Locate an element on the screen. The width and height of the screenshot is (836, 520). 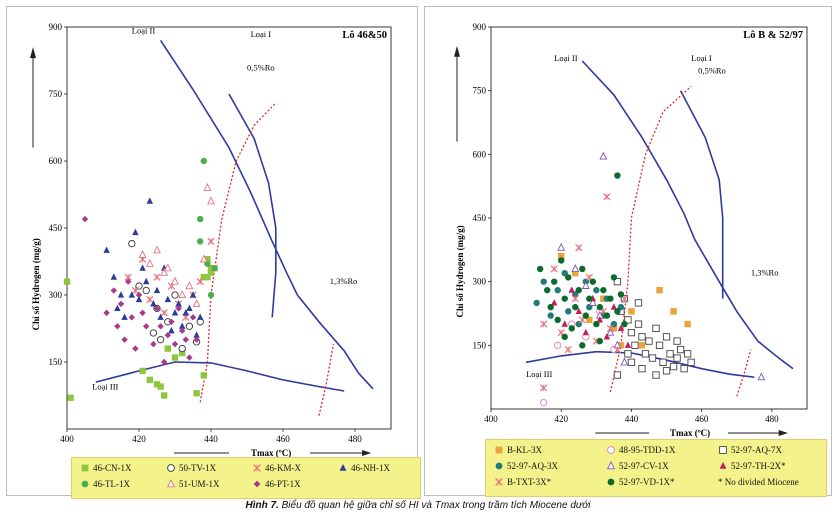
right-legend-label-3: 52-97-AQ-3X is located at coordinates (532, 466).